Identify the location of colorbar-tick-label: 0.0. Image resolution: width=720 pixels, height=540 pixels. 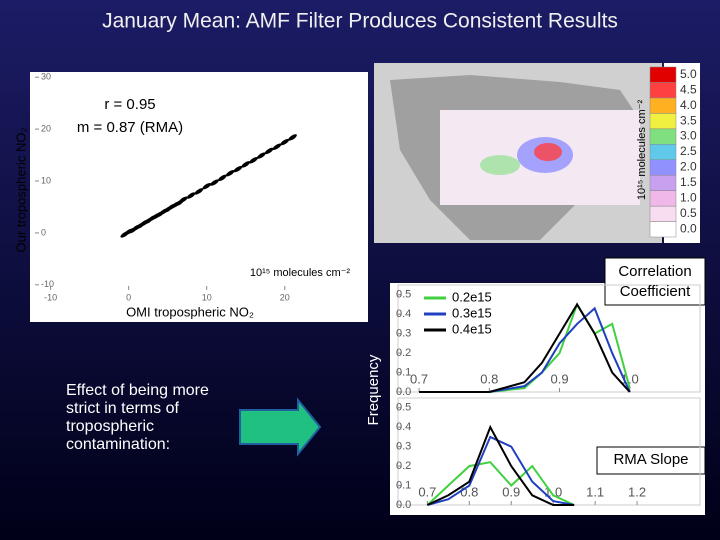
(688, 228).